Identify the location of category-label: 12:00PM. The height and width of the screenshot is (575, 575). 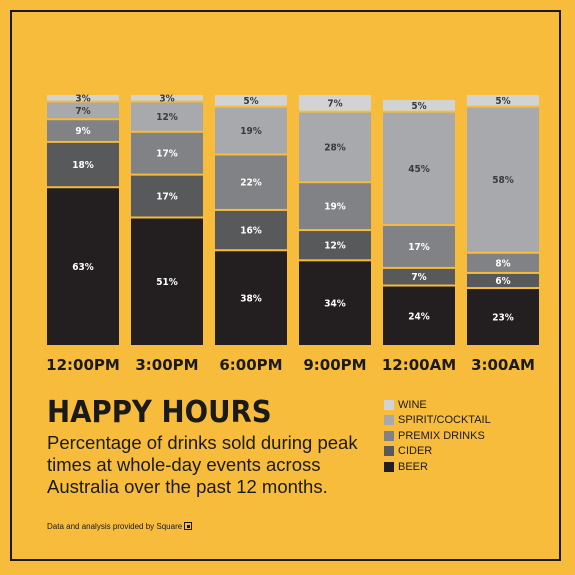
(83, 365).